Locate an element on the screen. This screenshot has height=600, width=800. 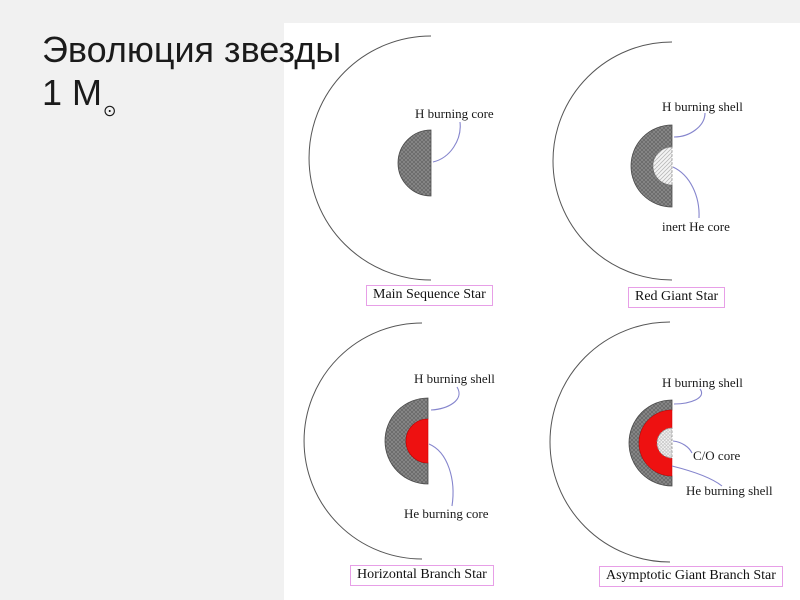
co-core-shape is located at coordinates (664, 443).